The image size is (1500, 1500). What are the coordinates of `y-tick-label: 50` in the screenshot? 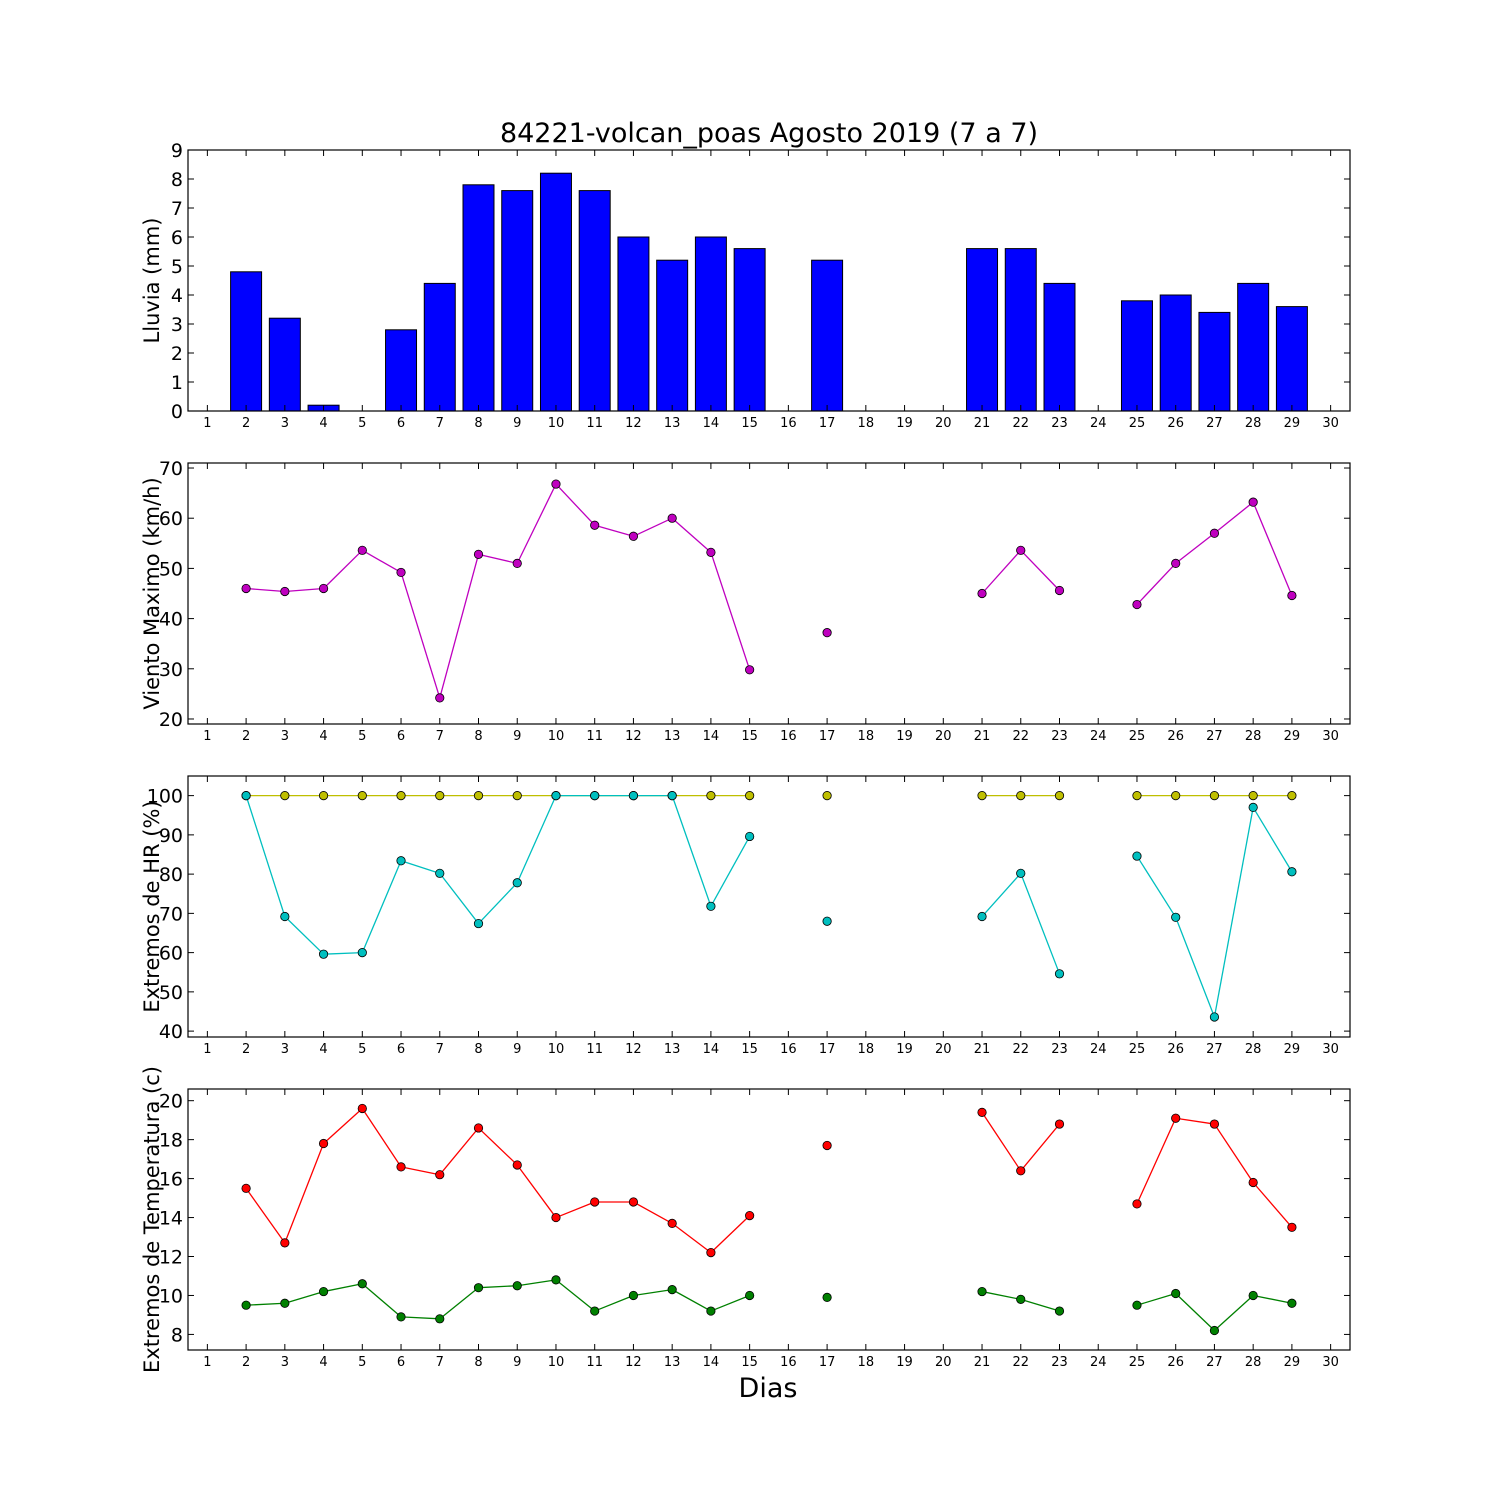 It's located at (171, 993).